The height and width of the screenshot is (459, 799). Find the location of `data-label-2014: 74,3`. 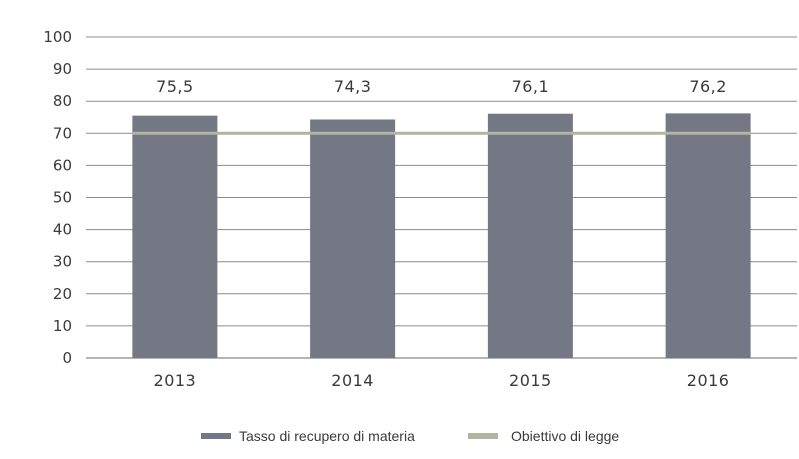

data-label-2014: 74,3 is located at coordinates (353, 86).